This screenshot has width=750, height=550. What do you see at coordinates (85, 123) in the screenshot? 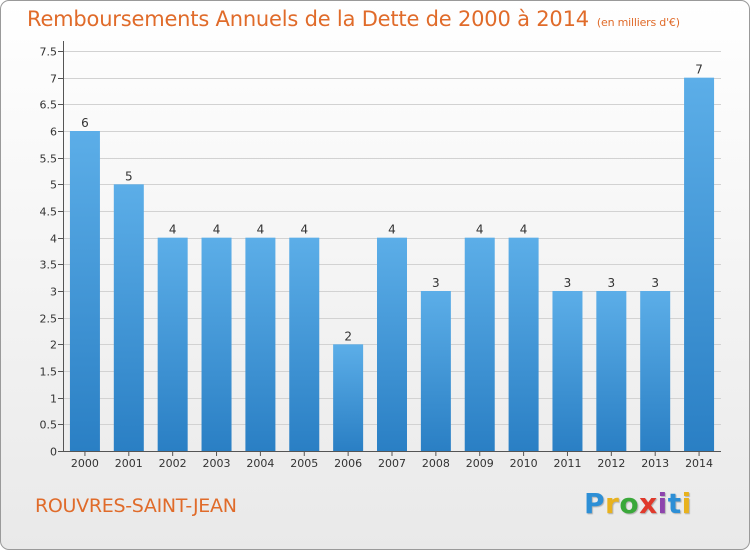
I see `data-label: 6` at bounding box center [85, 123].